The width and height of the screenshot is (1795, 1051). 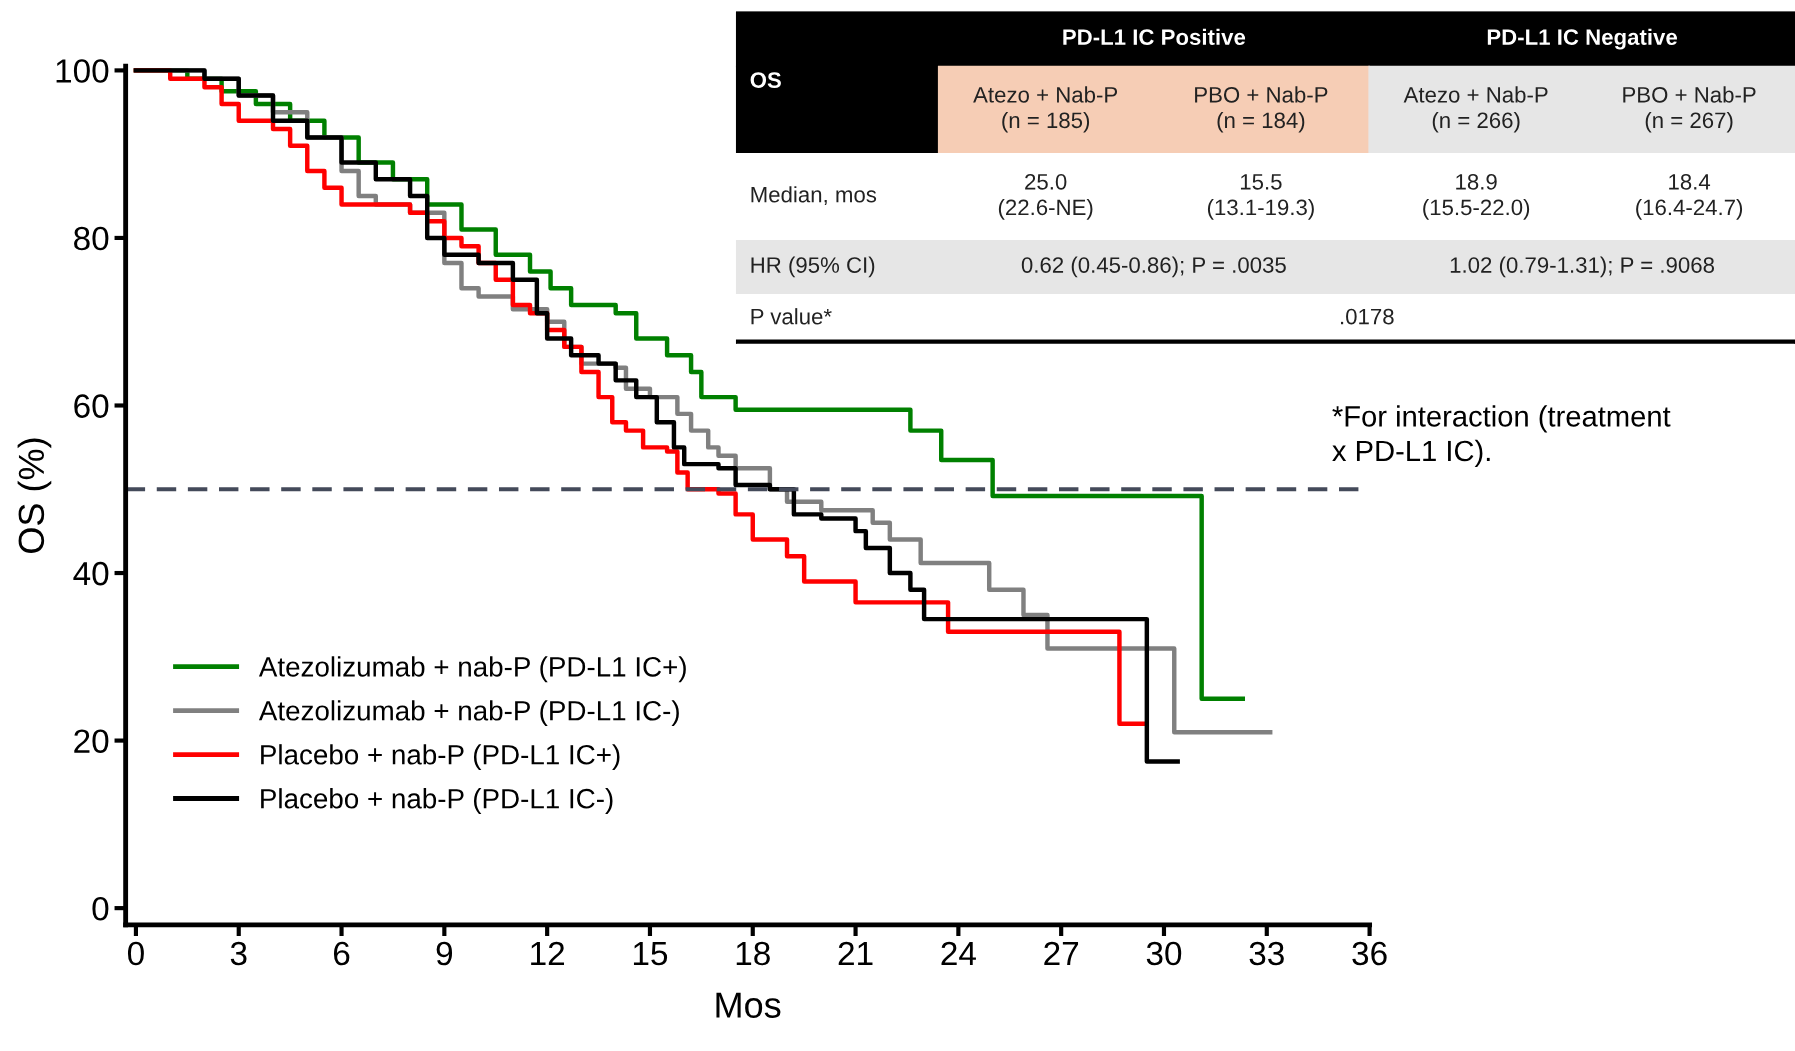 What do you see at coordinates (91, 741) in the screenshot?
I see `y-tick-label: 20` at bounding box center [91, 741].